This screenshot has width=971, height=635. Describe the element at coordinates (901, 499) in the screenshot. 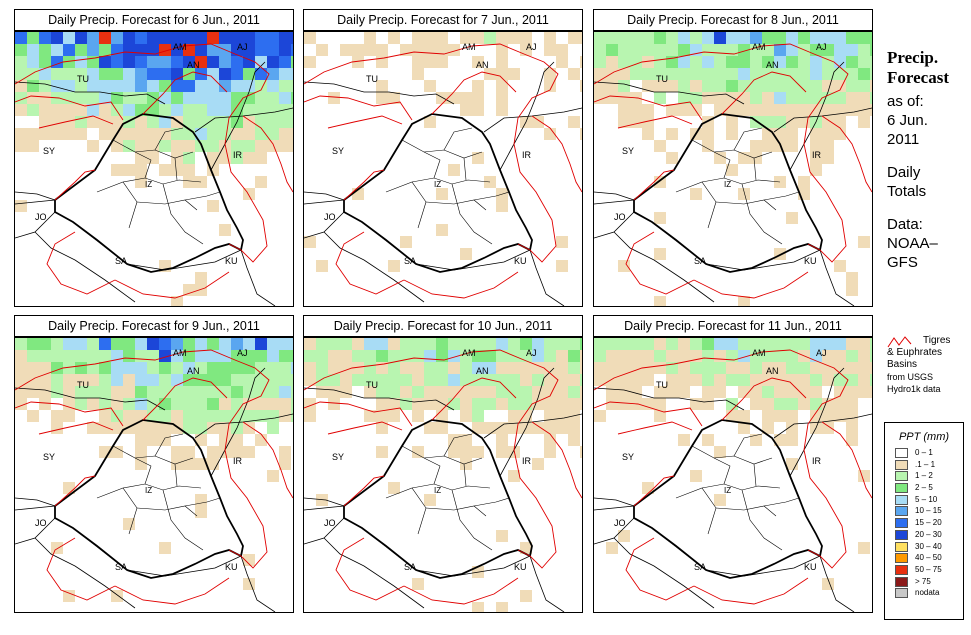

I see `legend-swatch` at that location.